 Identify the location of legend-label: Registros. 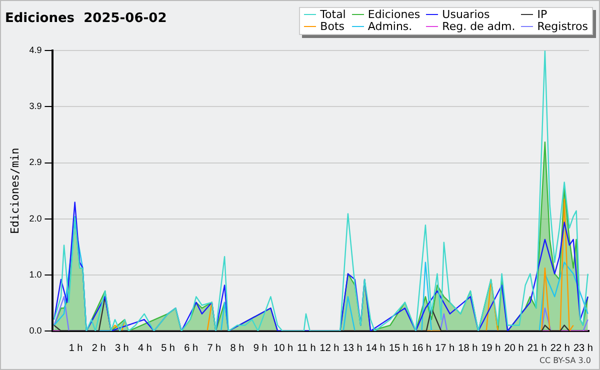
(562, 26).